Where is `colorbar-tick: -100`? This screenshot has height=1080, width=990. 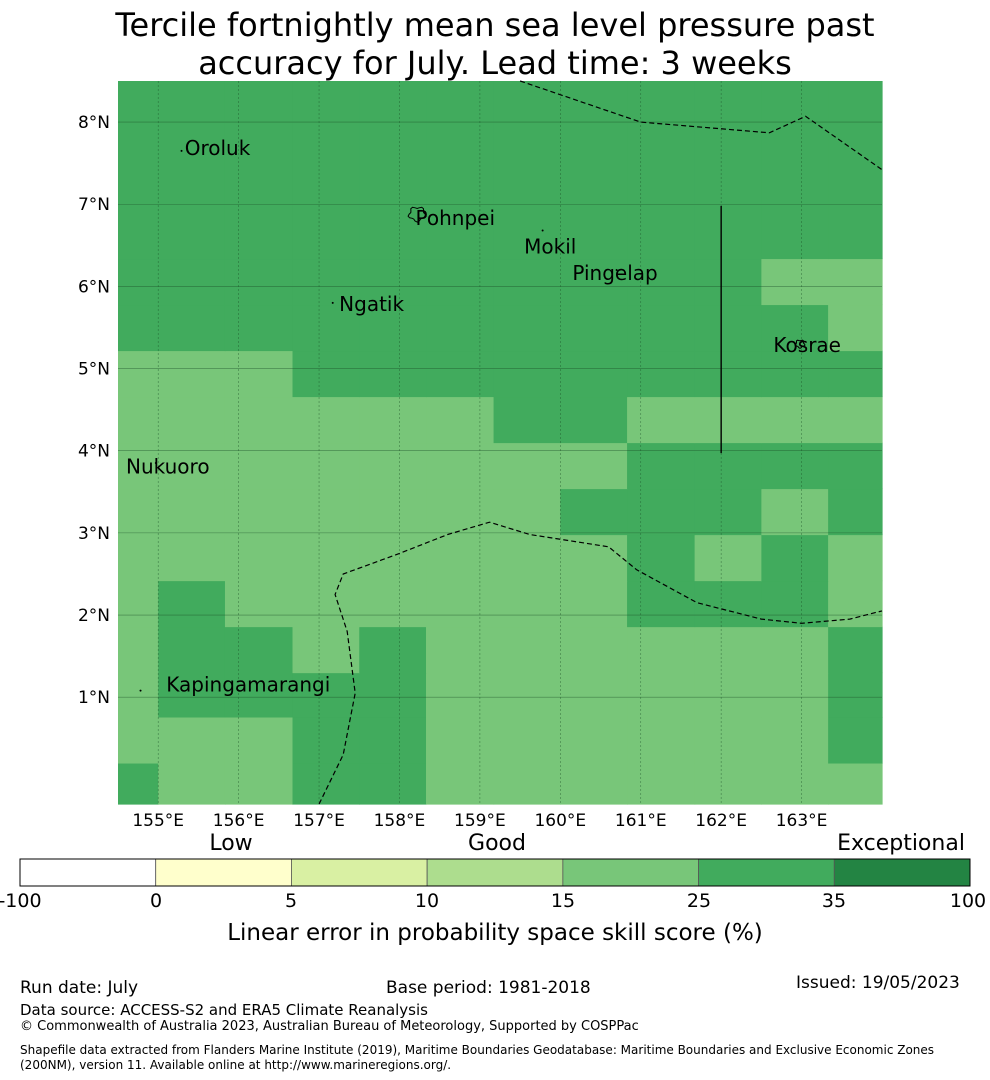
colorbar-tick: -100 is located at coordinates (21, 901).